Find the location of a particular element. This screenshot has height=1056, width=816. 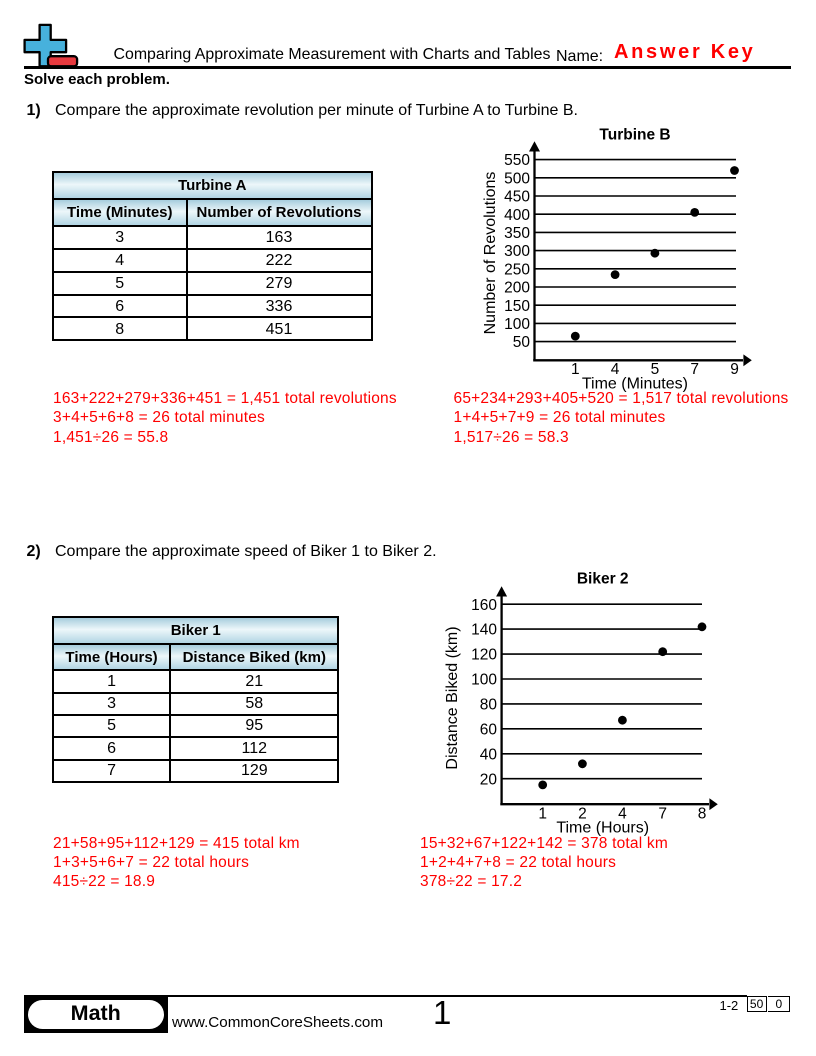

svg-text: 150 is located at coordinates (517, 306).